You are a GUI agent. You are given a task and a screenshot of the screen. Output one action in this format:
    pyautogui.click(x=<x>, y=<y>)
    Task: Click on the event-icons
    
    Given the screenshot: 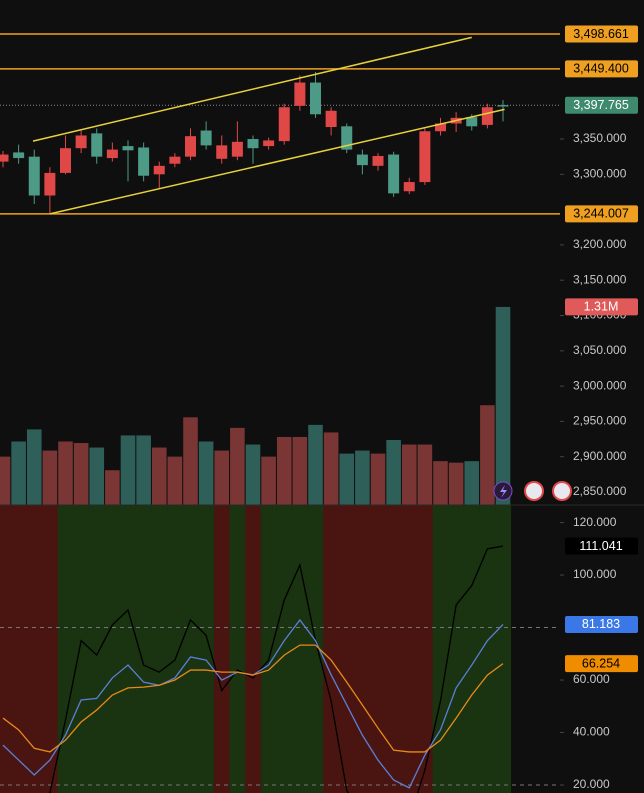 What is the action you would take?
    pyautogui.click(x=532, y=491)
    